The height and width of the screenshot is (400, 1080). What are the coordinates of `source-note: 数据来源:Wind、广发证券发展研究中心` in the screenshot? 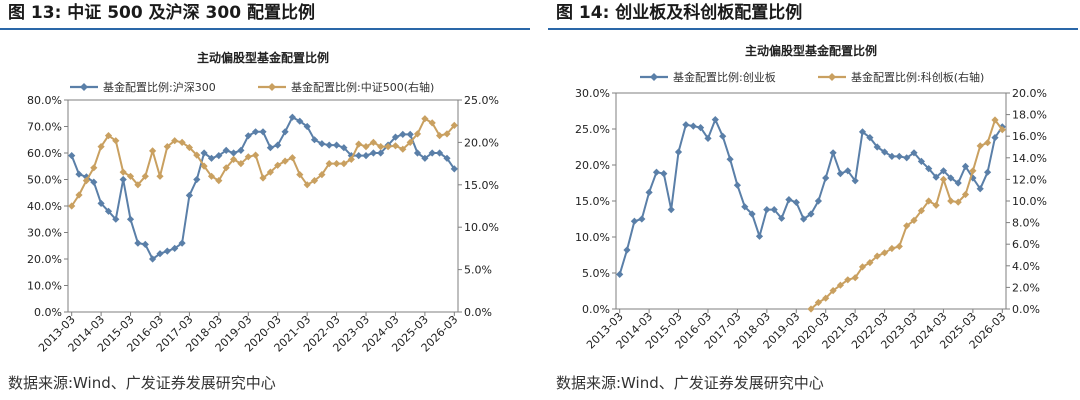 It's located at (690, 383).